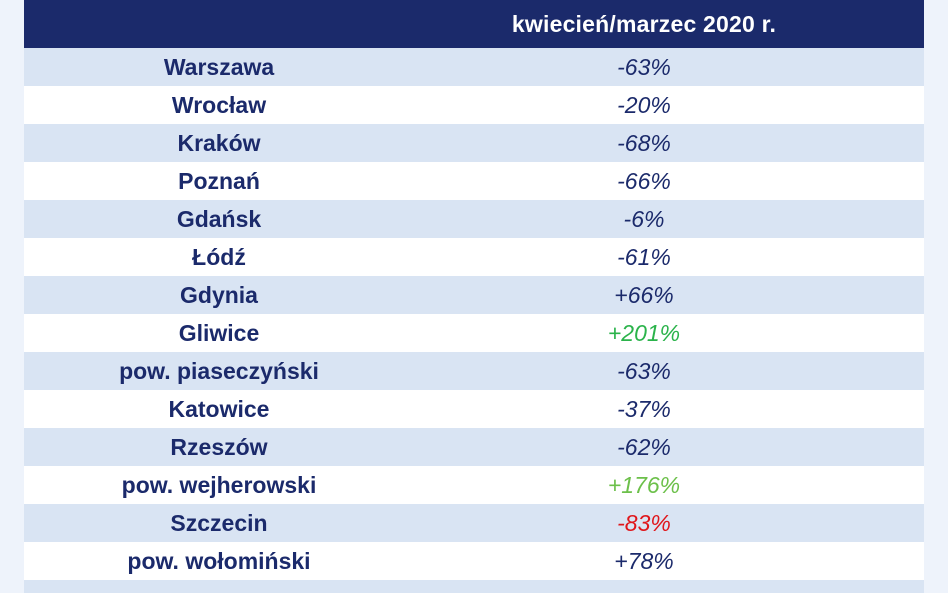 The width and height of the screenshot is (948, 593). Describe the element at coordinates (644, 180) in the screenshot. I see `value-cell: -66%` at that location.